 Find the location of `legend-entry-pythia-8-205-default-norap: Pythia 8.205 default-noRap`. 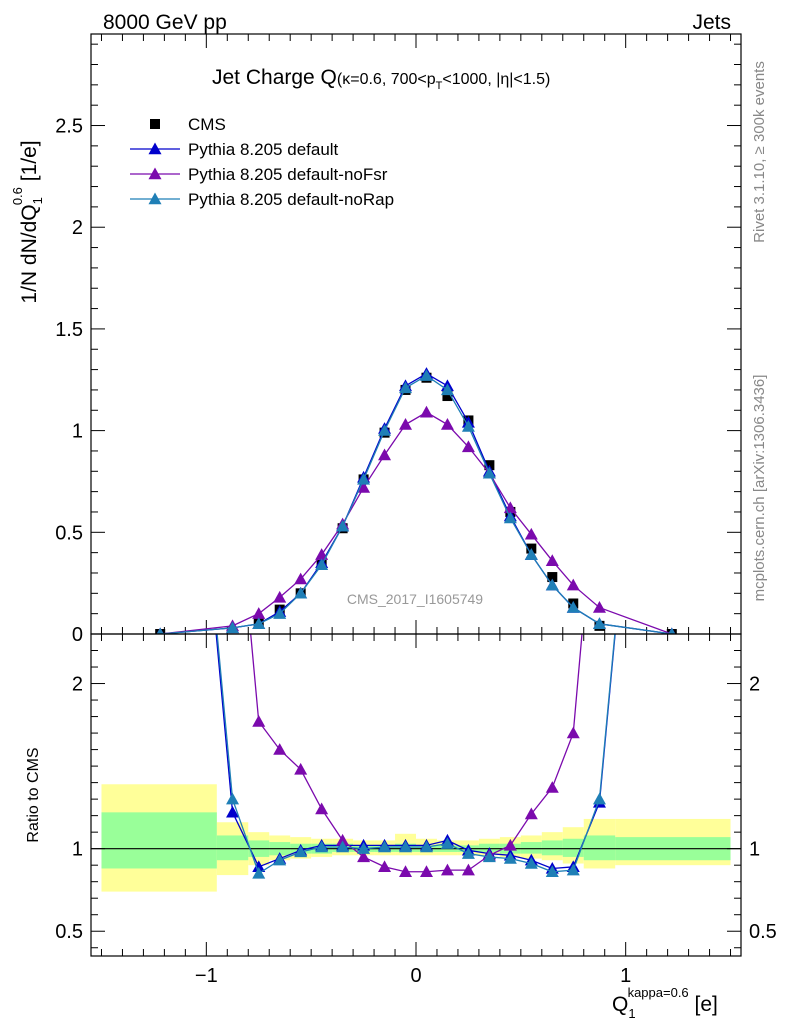

legend-entry-pythia-8-205-default-norap: Pythia 8.205 default-noRap is located at coordinates (262, 199).